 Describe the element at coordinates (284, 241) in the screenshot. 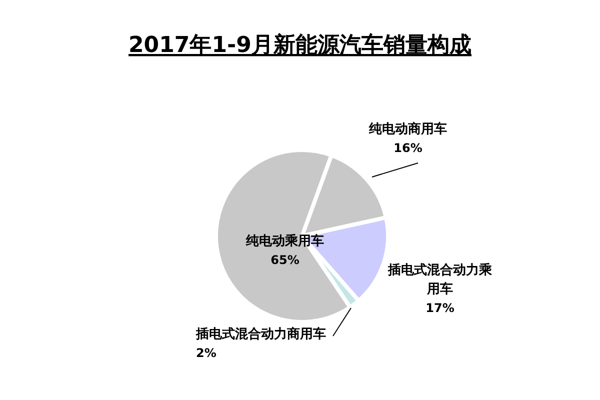

I see `slice-label: 纯电动乘用车` at that location.